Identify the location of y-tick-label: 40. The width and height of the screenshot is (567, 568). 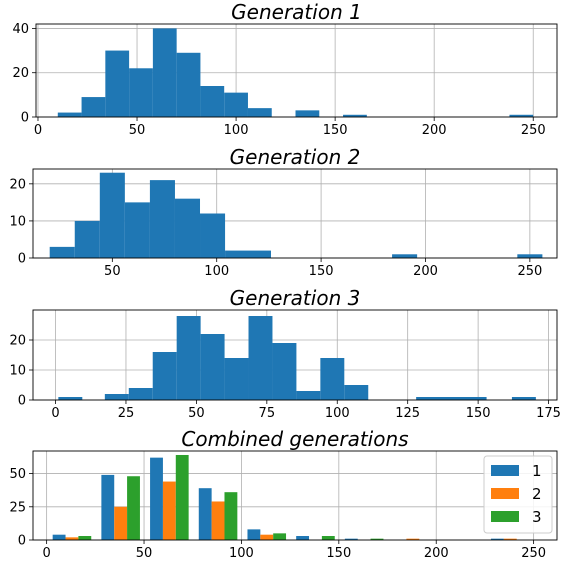
(20, 29).